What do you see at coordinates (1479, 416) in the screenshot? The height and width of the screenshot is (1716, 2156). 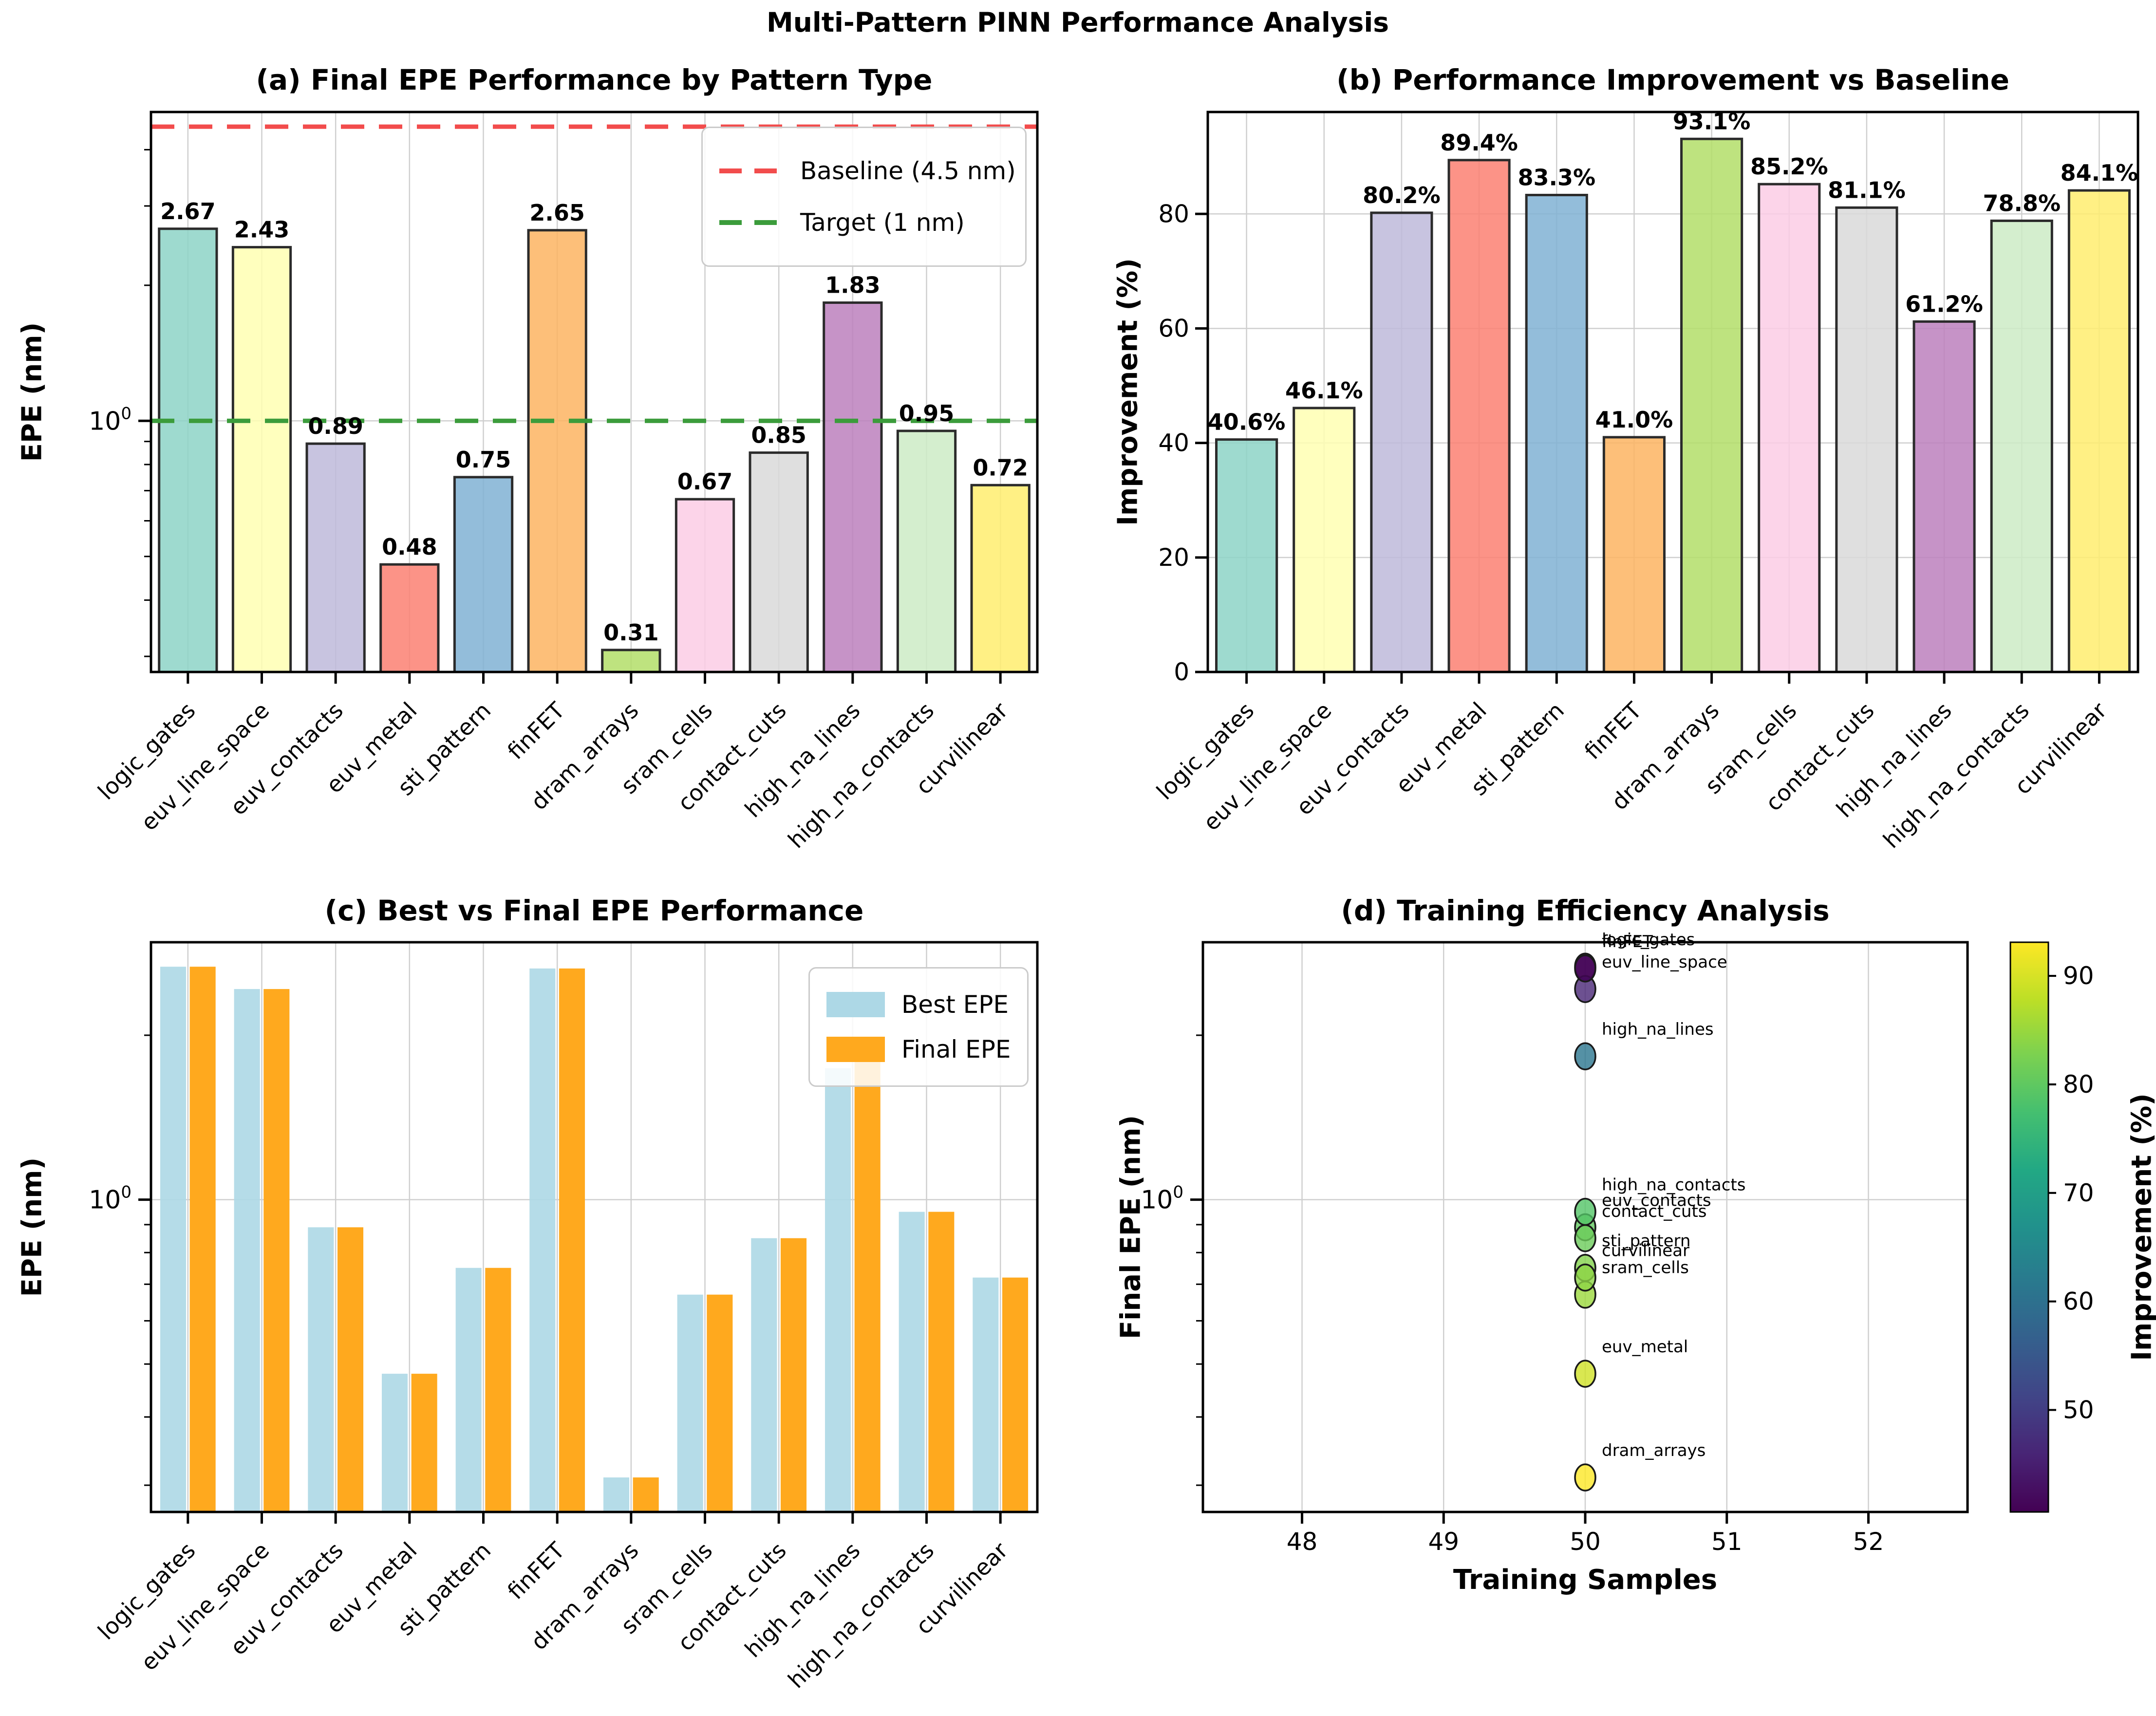 I see `bar-b-euv_metal` at bounding box center [1479, 416].